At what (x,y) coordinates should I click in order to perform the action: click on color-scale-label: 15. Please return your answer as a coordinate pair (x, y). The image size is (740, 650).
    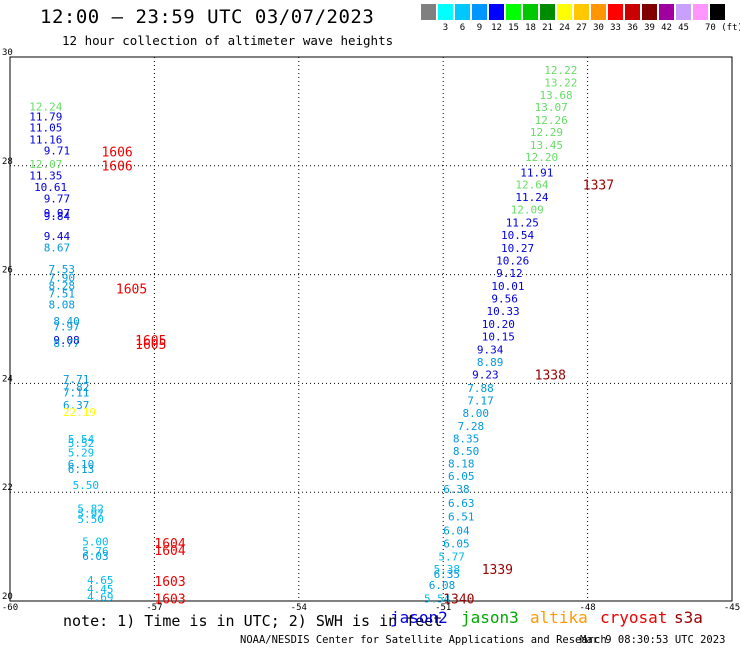
    Looking at the image, I should click on (513, 28).